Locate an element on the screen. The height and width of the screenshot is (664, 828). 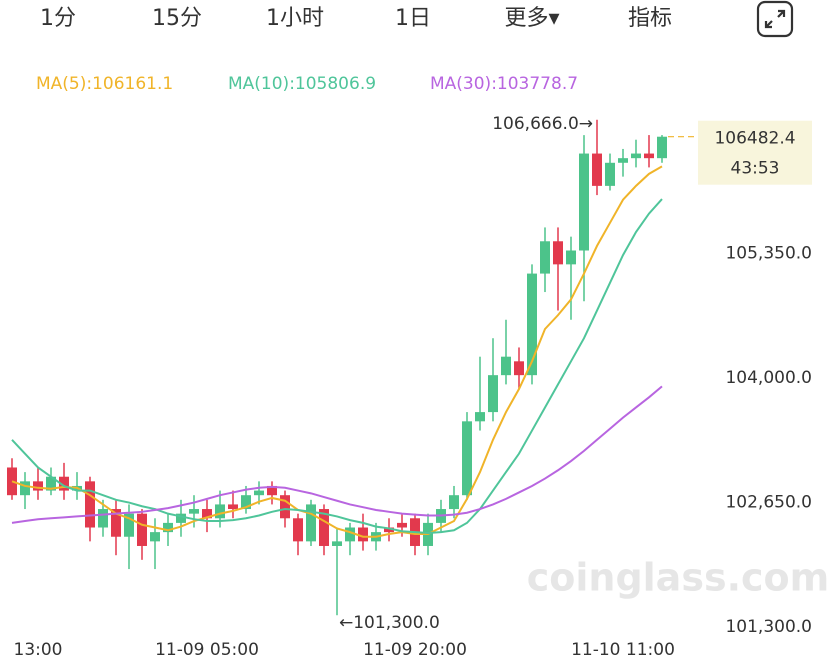
low-annotation: ←101,300.0 is located at coordinates (389, 623).